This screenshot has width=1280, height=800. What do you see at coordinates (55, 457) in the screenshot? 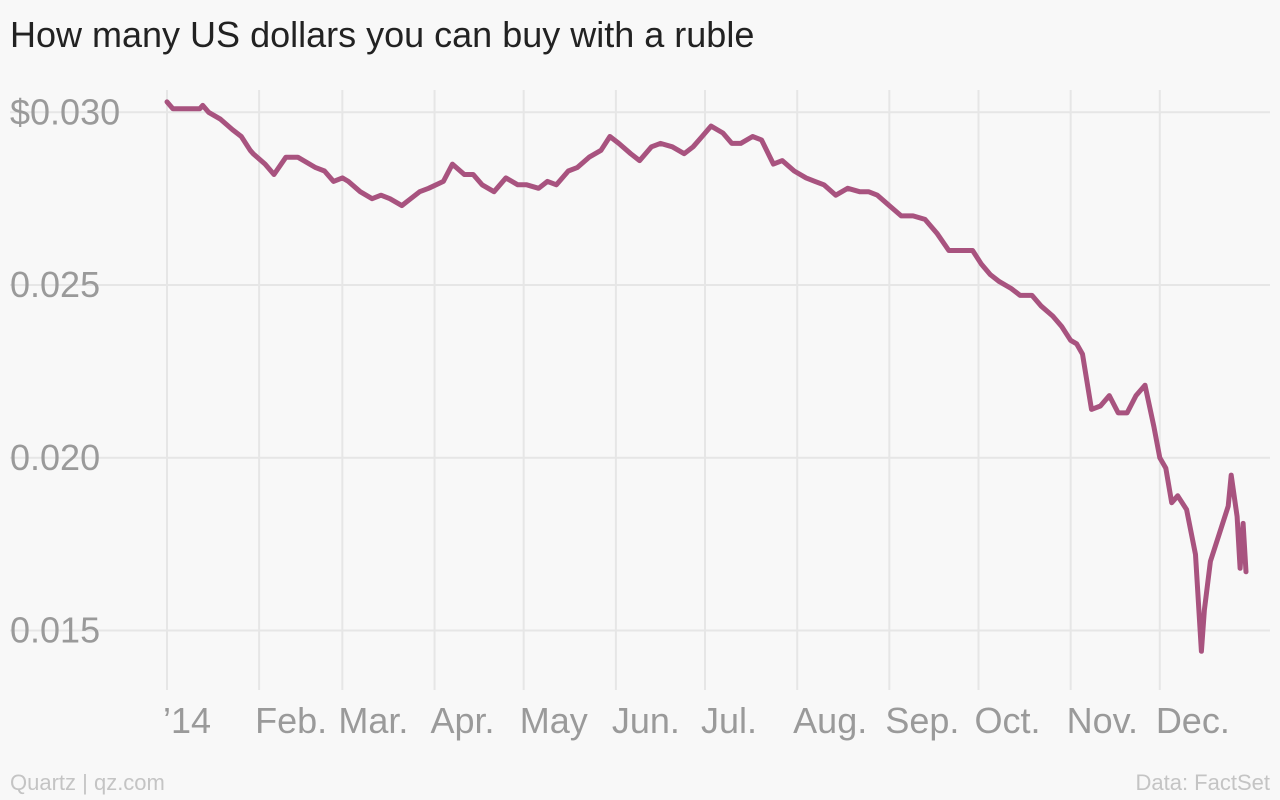
I see `y-tick-label: 0.020` at bounding box center [55, 457].